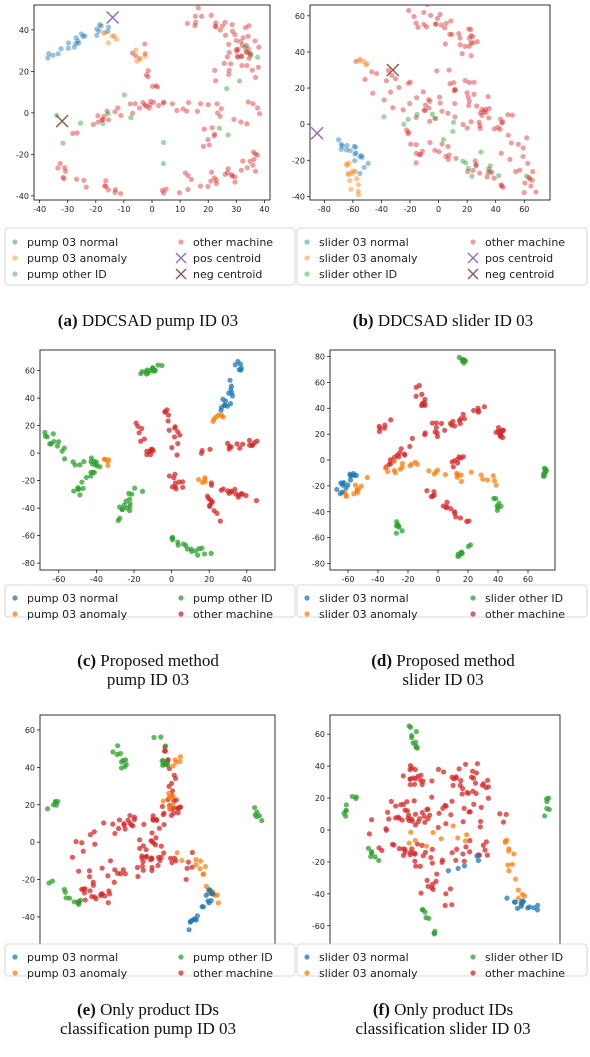 This screenshot has height=1057, width=590. I want to click on legend-label: neg centroid, so click(227, 274).